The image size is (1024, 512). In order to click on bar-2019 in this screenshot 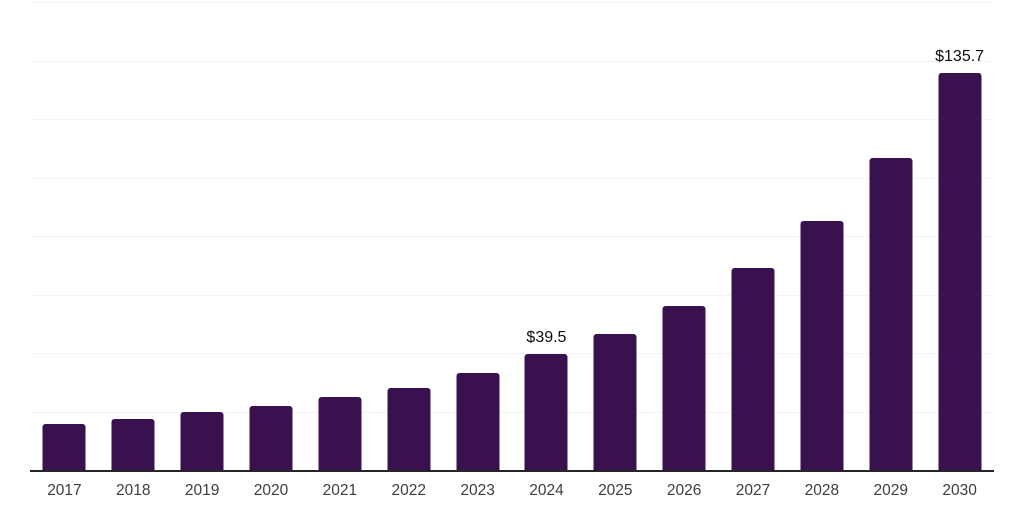, I will do `click(202, 441)`.